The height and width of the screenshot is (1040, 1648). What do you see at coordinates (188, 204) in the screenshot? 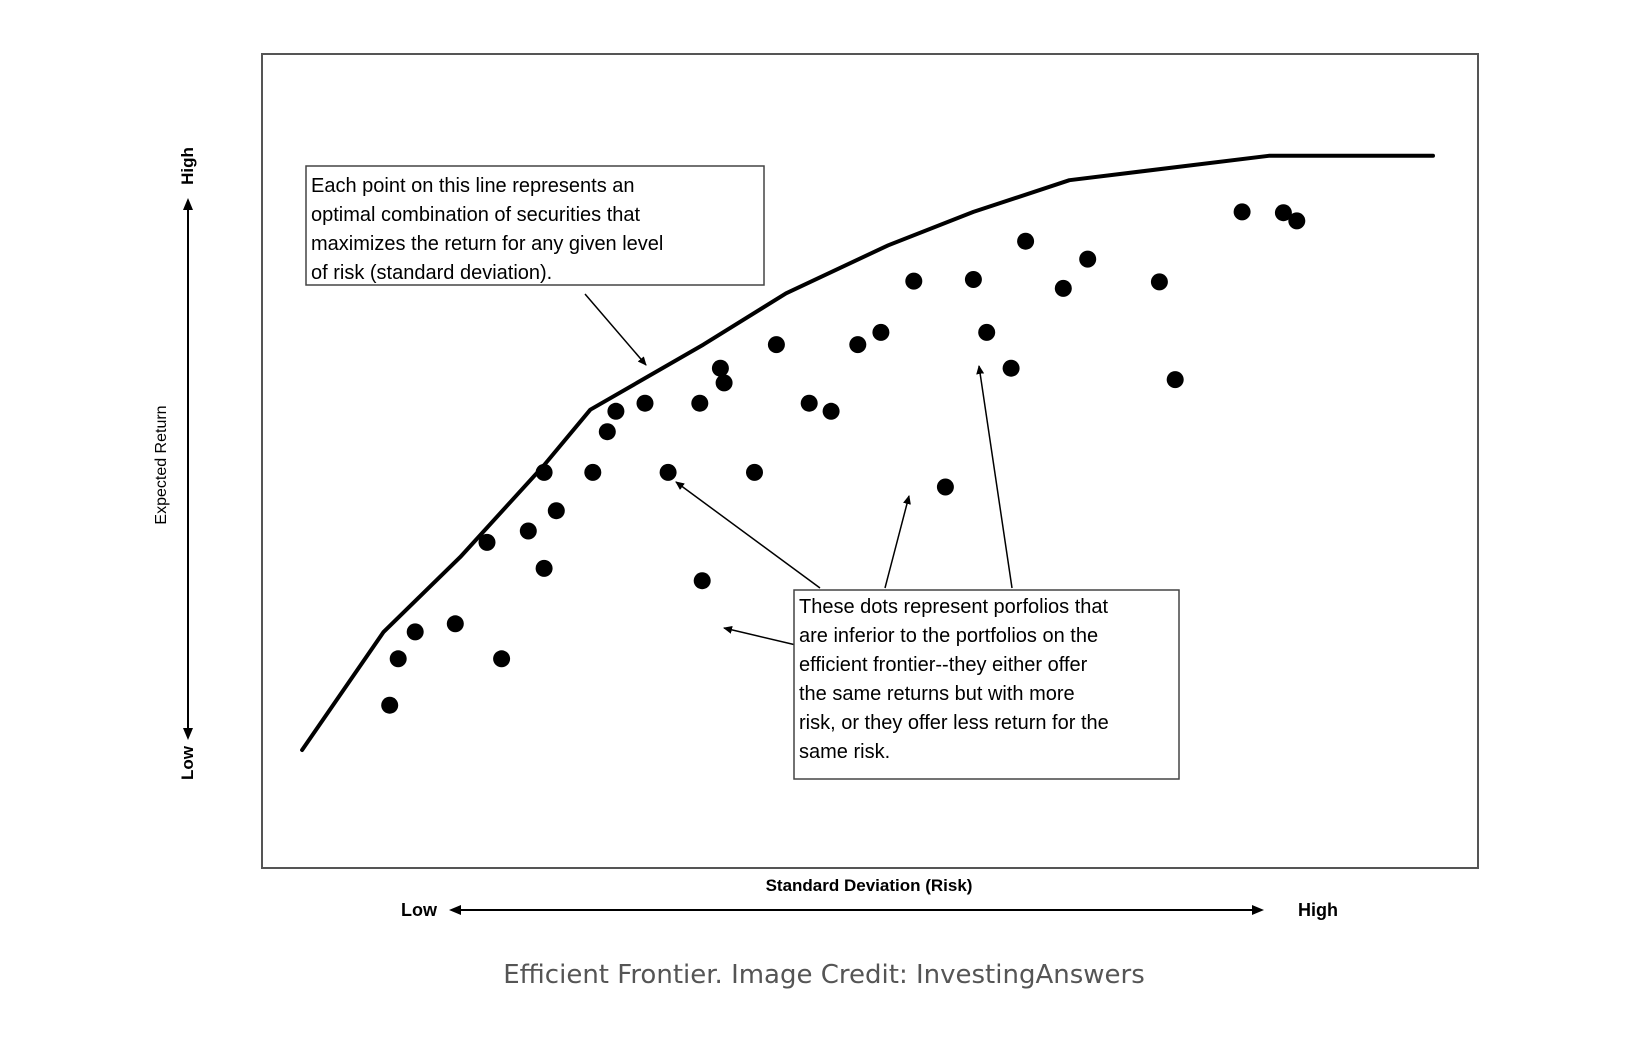
I see `y-axis-arrowhead-up` at bounding box center [188, 204].